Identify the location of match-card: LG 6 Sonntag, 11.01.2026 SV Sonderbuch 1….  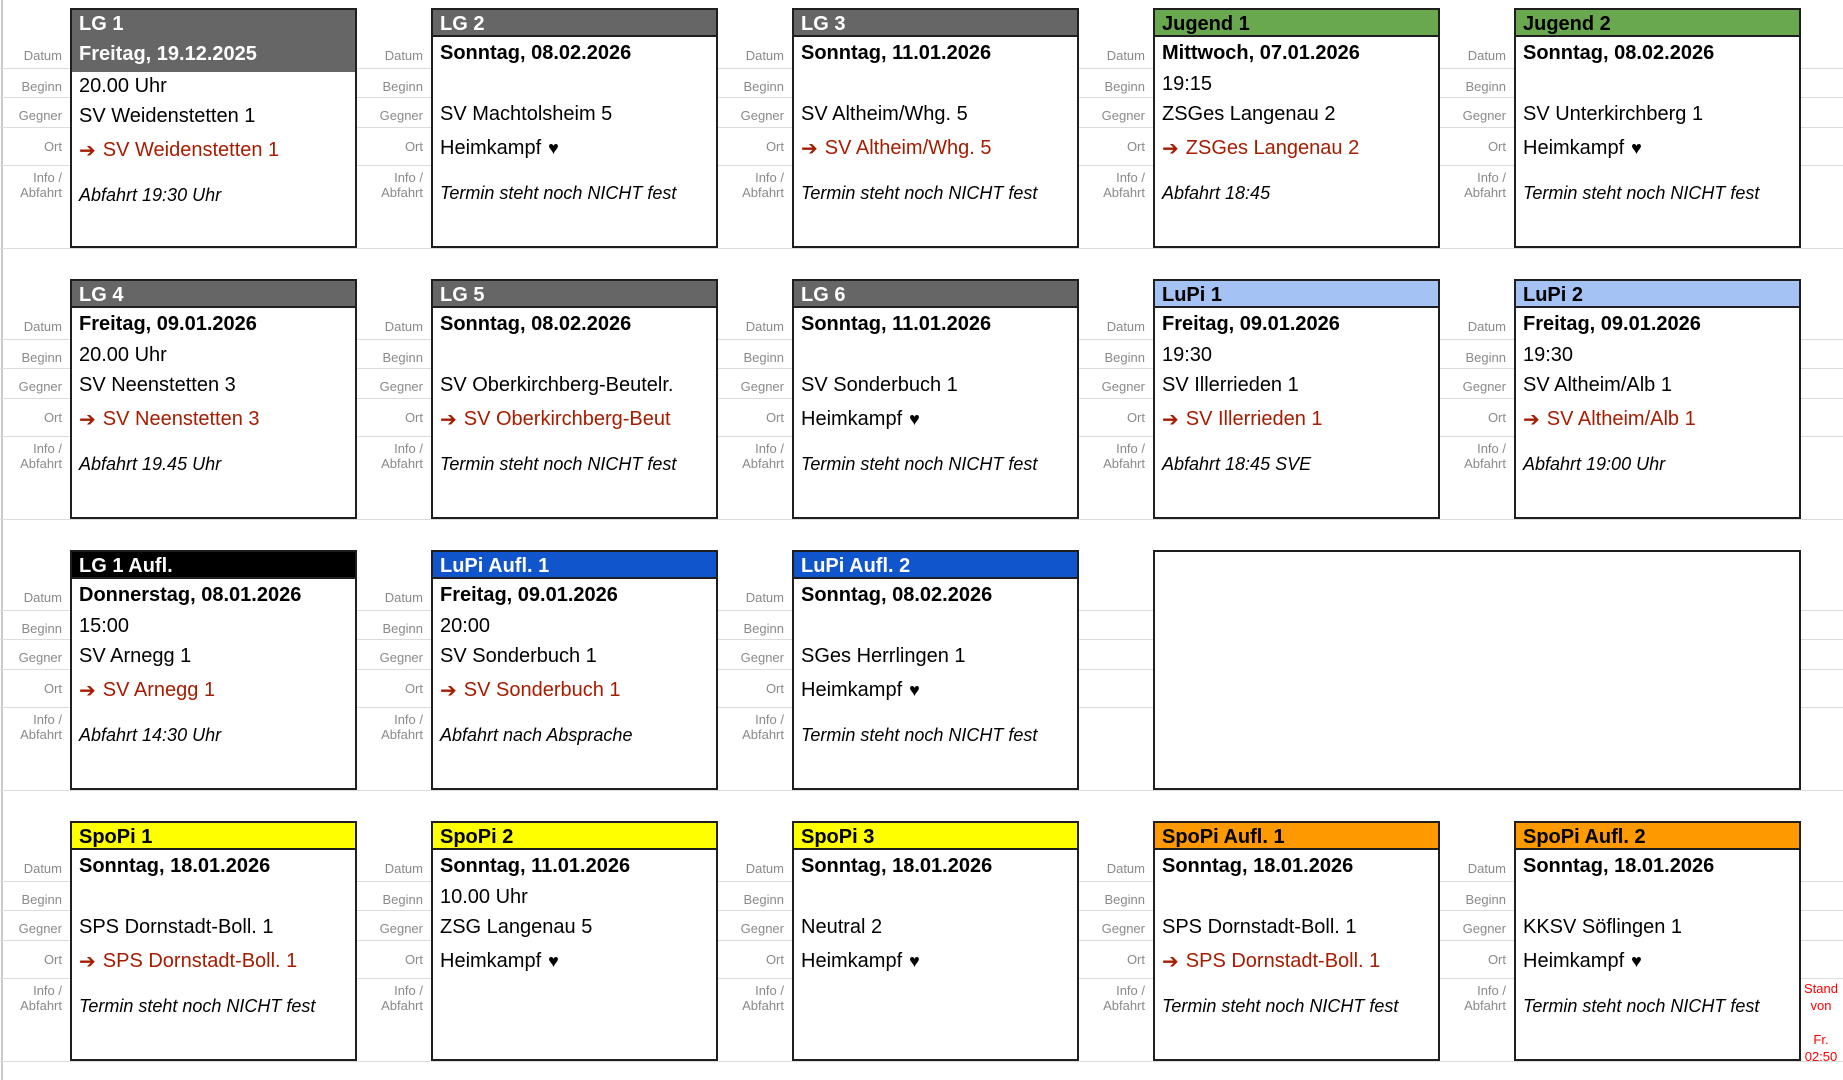
(935, 399).